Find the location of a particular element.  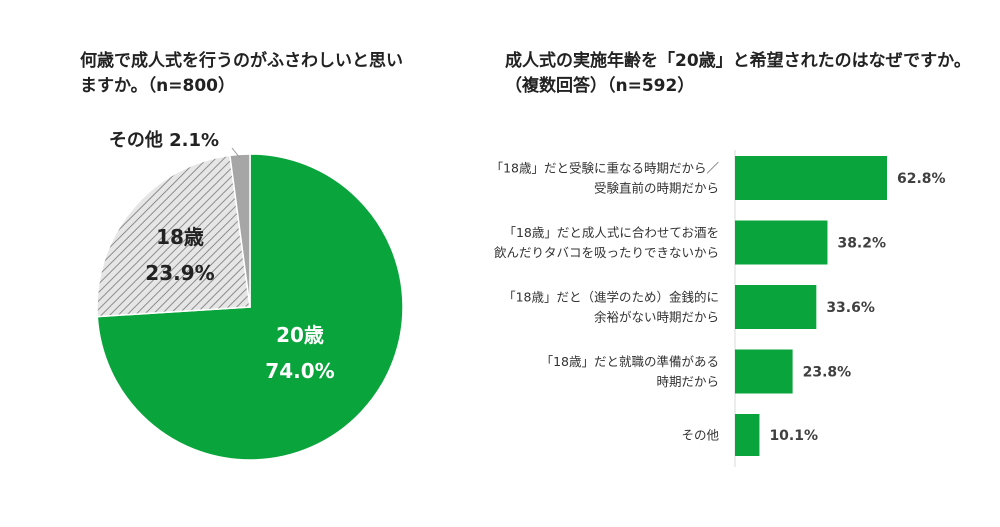

bar-category-label-1-0: 「18歳」だと成人式に合わせてお酒を is located at coordinates (611, 232).